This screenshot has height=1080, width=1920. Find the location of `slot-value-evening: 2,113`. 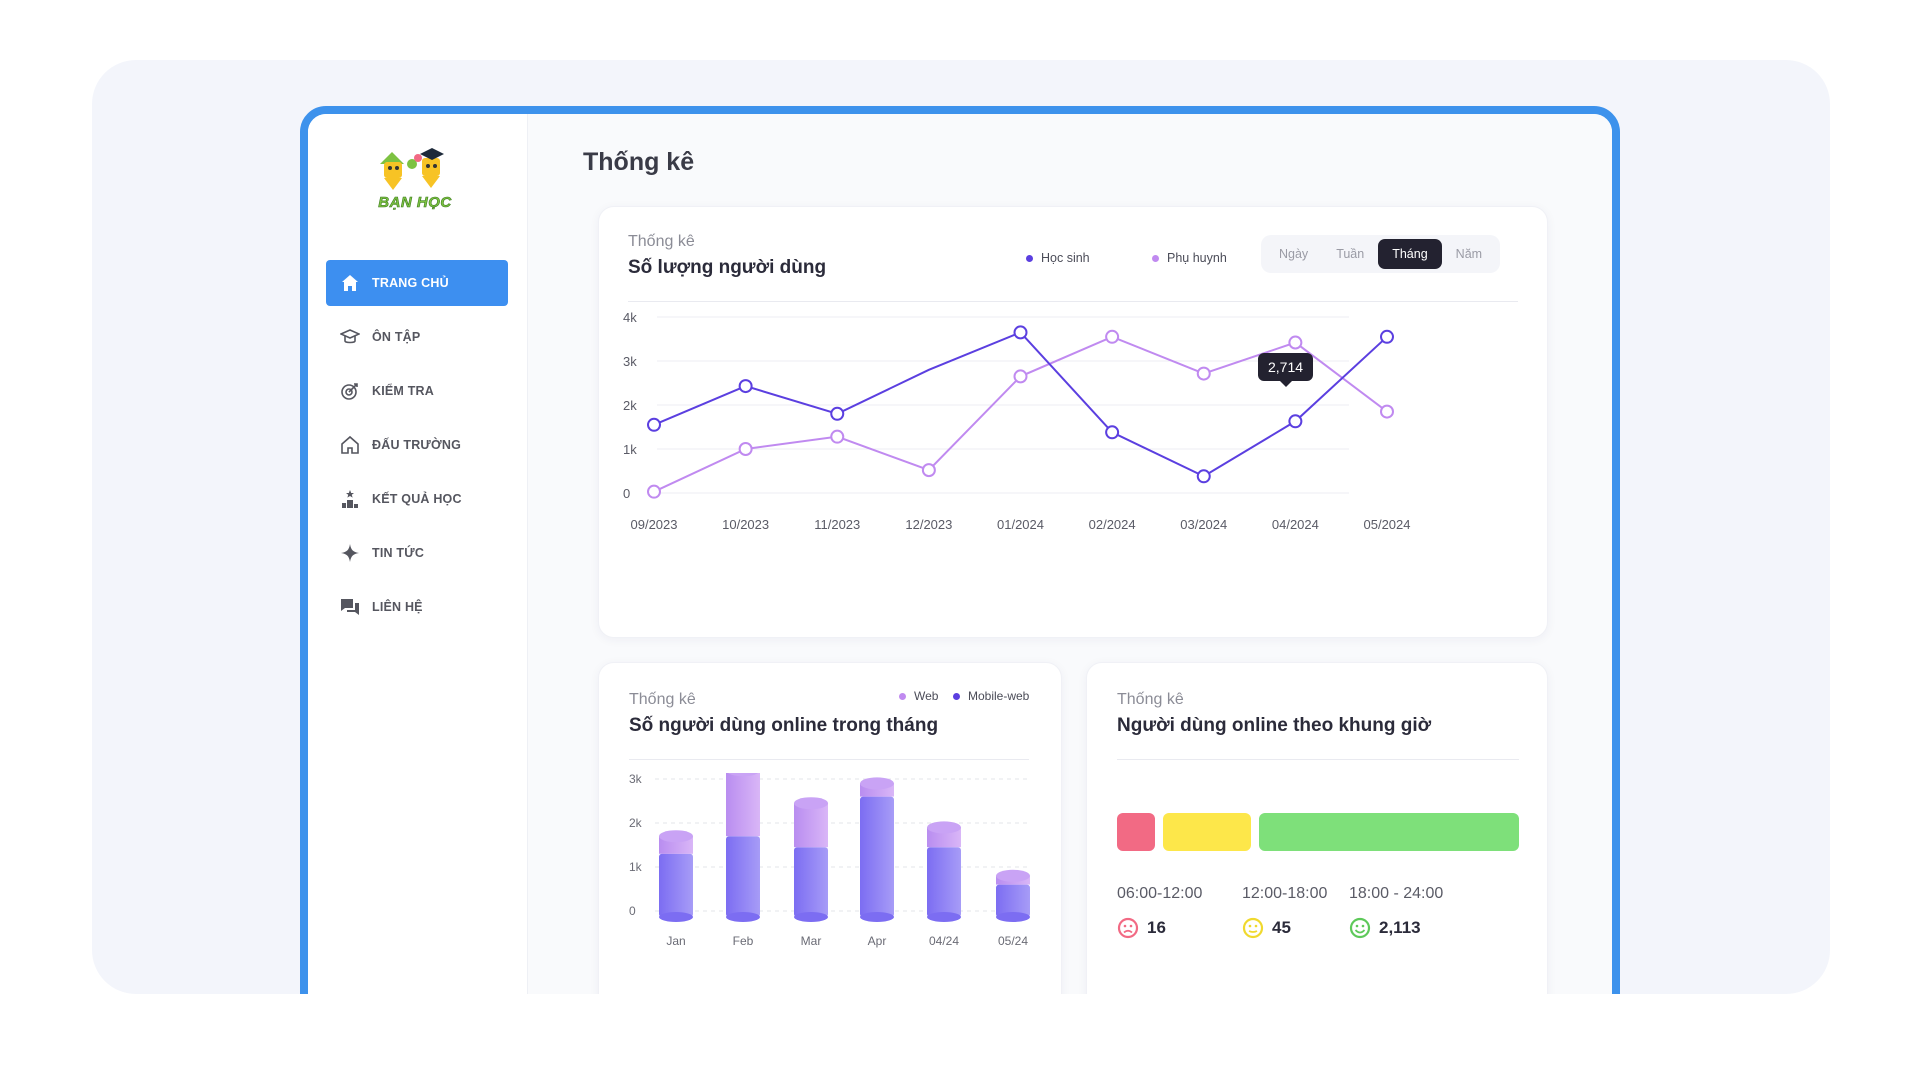

slot-value-evening: 2,113 is located at coordinates (1385, 928).